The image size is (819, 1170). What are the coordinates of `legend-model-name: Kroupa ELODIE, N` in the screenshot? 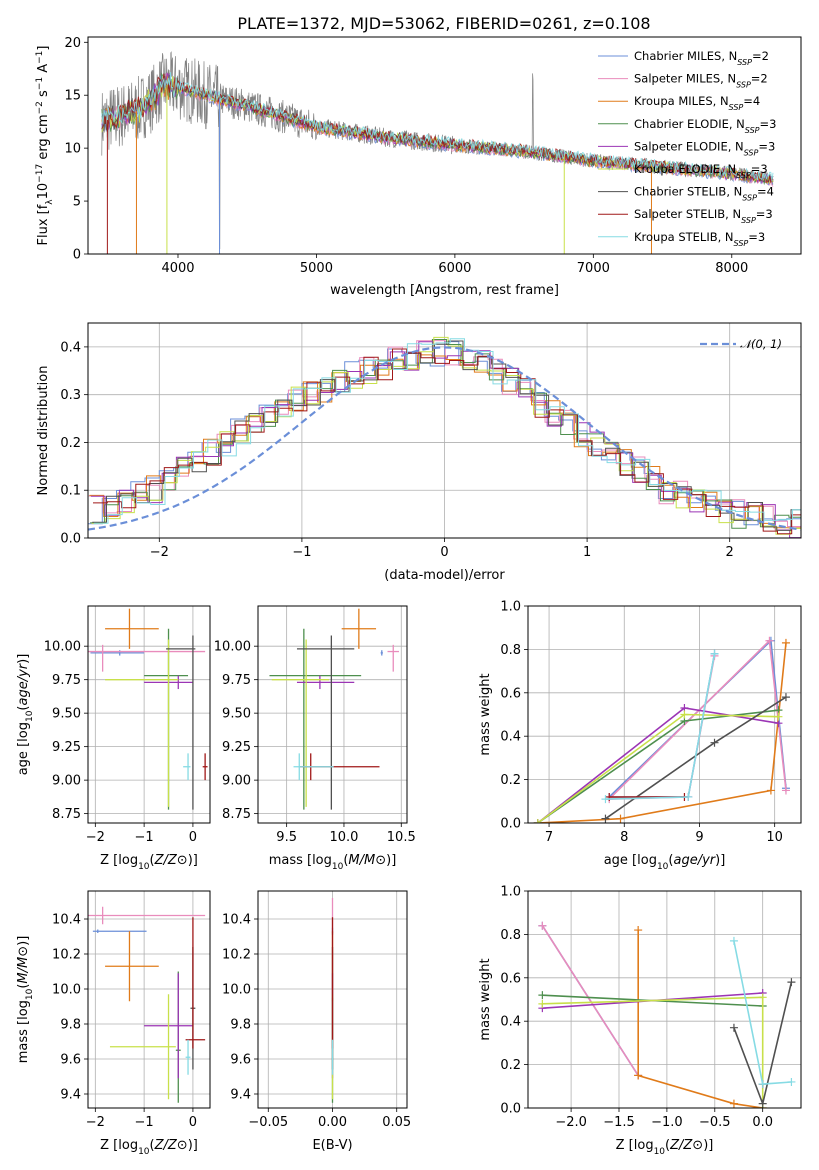 It's located at (685, 169).